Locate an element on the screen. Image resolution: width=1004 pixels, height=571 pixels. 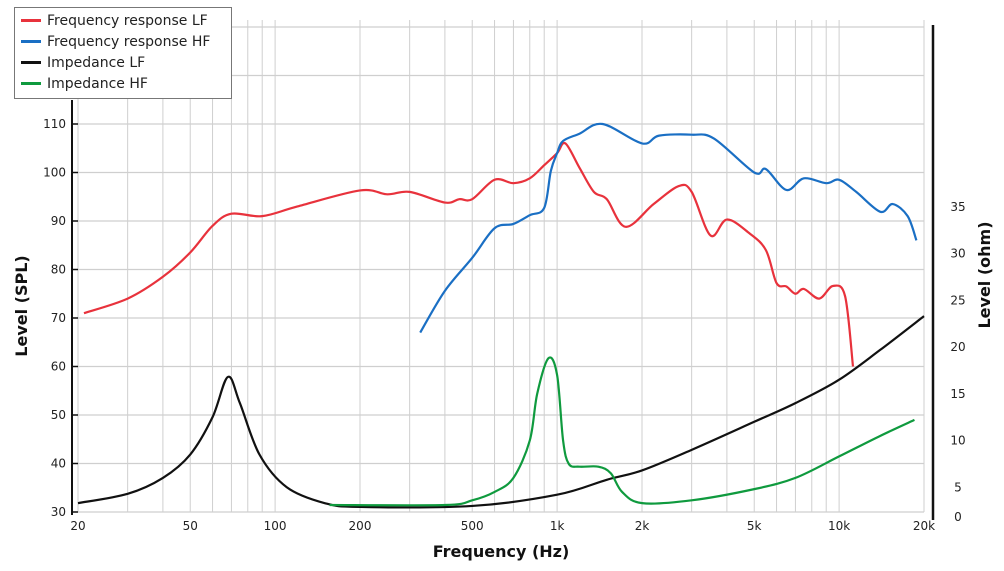
y-tick-label: 60 is located at coordinates (58, 367).